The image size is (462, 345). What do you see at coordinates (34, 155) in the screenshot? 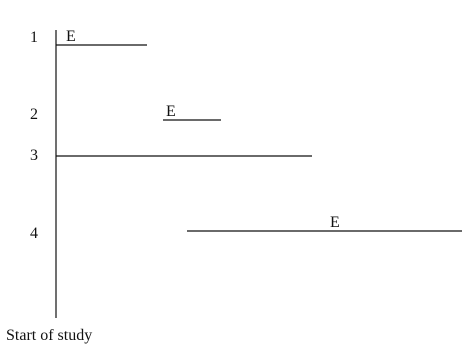
I see `row-label-3: 3` at bounding box center [34, 155].